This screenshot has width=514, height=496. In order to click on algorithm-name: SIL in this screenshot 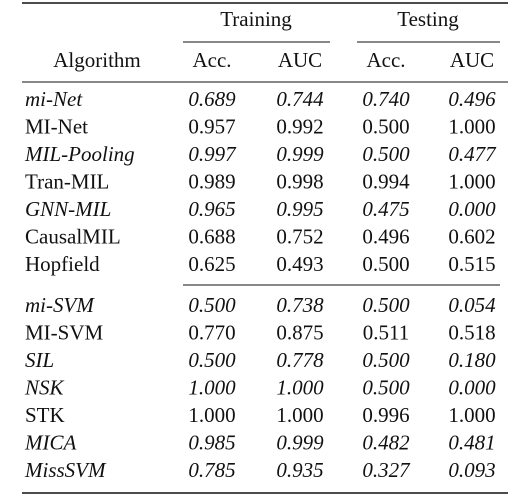, I will do `click(39, 360)`.